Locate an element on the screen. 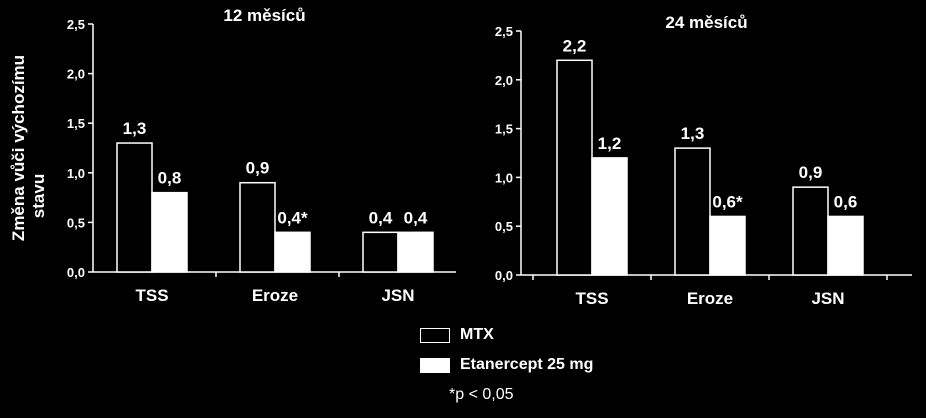 Image resolution: width=926 pixels, height=418 pixels. legend-item-mtx: MTX is located at coordinates (506, 335).